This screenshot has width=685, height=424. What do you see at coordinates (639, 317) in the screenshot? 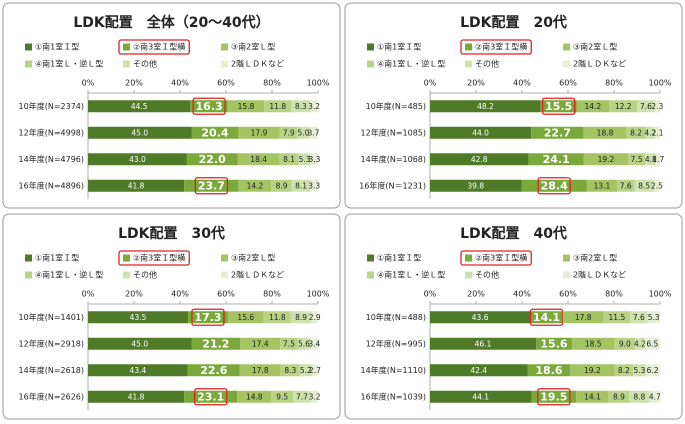
I see `data-label: 7.6` at bounding box center [639, 317].